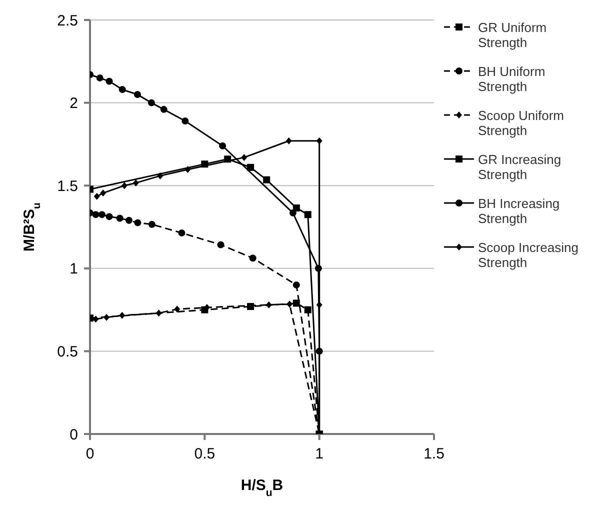 The image size is (608, 518). I want to click on x-axis-title: H/S$_{u}$B, so click(262, 488).